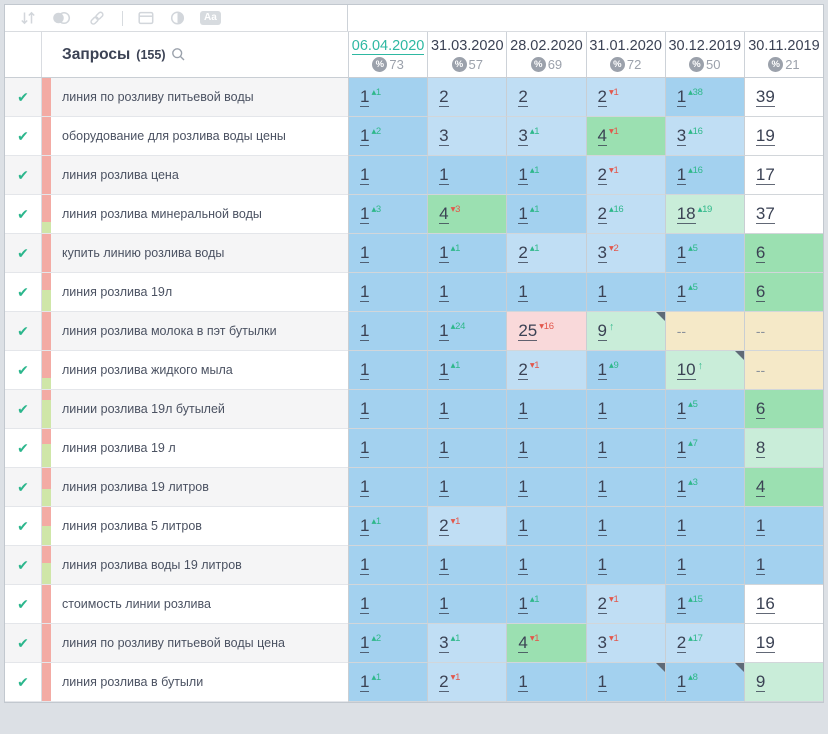 This screenshot has width=828, height=734. I want to click on position-cell: 1 ▴38, so click(704, 97).